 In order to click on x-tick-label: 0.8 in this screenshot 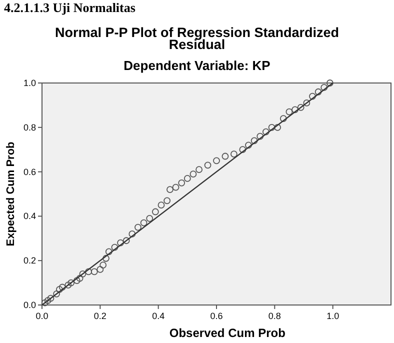, I will do `click(274, 316)`.